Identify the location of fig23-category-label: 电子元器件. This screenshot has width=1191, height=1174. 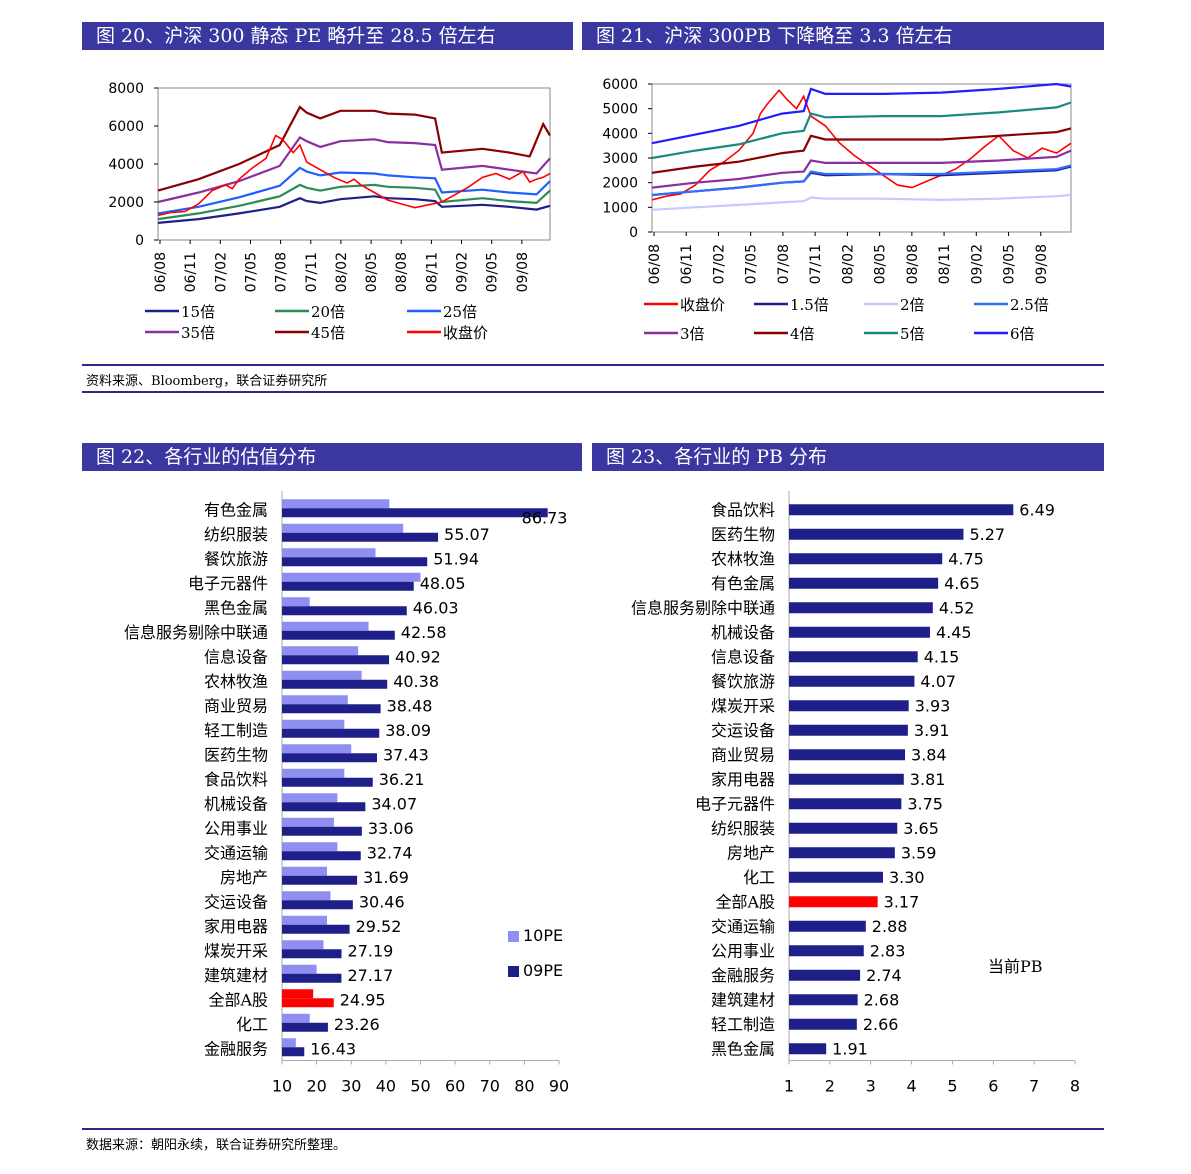
(735, 803).